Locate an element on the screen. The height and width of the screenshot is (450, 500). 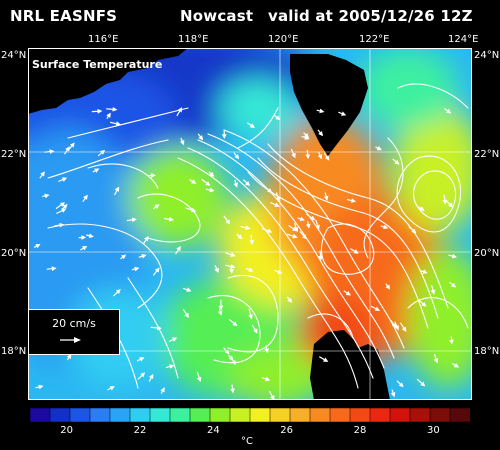
lat-label-20-right: 20°N is located at coordinates (487, 253).